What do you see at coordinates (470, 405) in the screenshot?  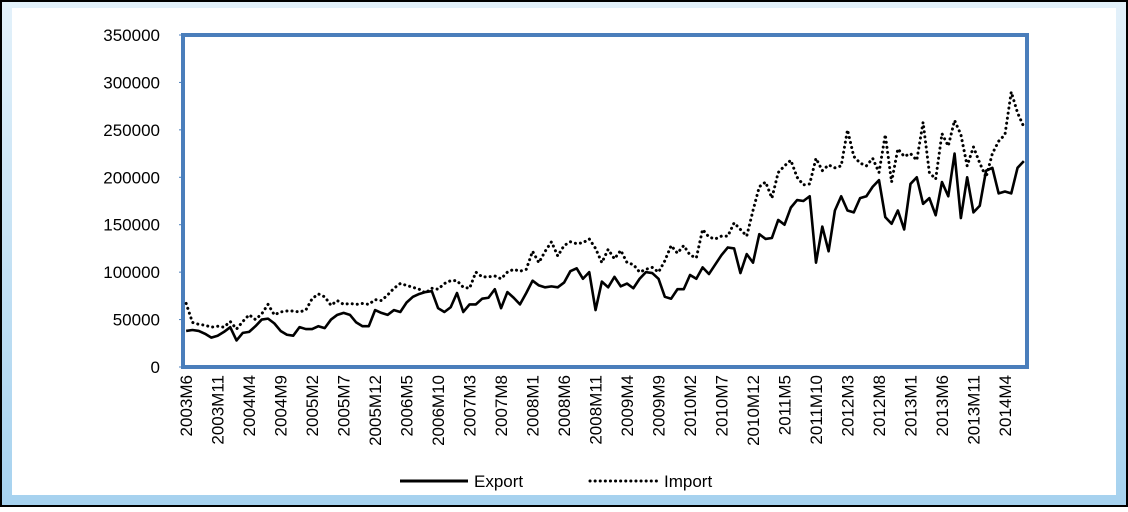 I see `x-tick-label: 2007M3` at bounding box center [470, 405].